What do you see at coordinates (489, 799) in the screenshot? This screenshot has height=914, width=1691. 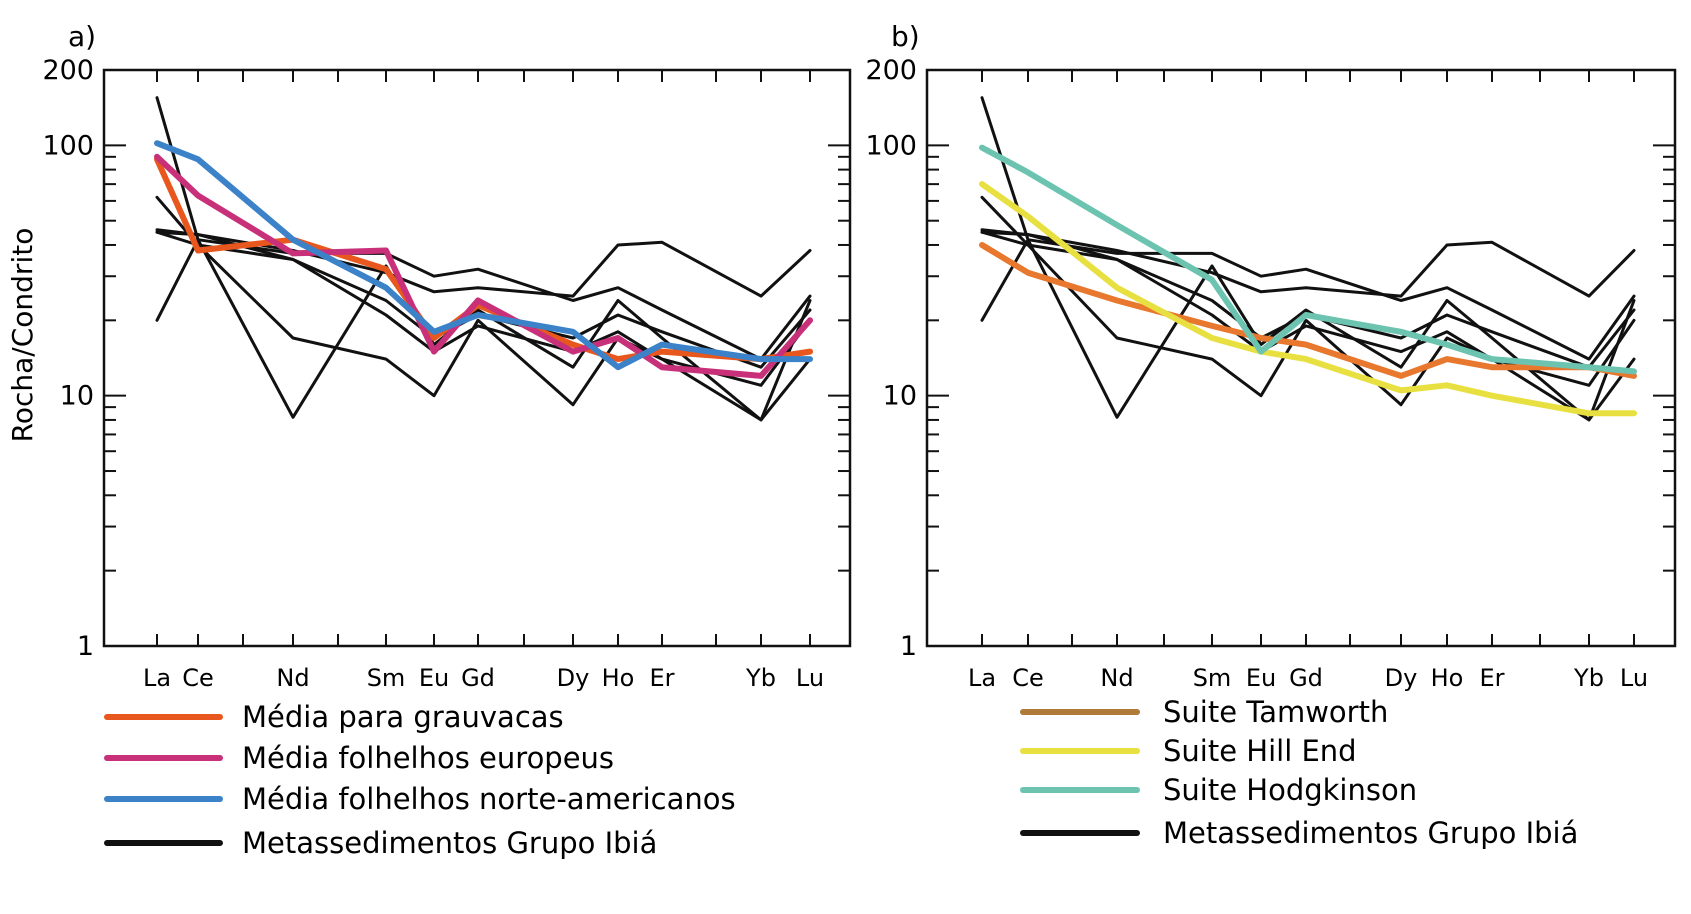 I see `legend-label-media-folhelhos-norte-americanos: Média folhelhos norte-americanos` at bounding box center [489, 799].